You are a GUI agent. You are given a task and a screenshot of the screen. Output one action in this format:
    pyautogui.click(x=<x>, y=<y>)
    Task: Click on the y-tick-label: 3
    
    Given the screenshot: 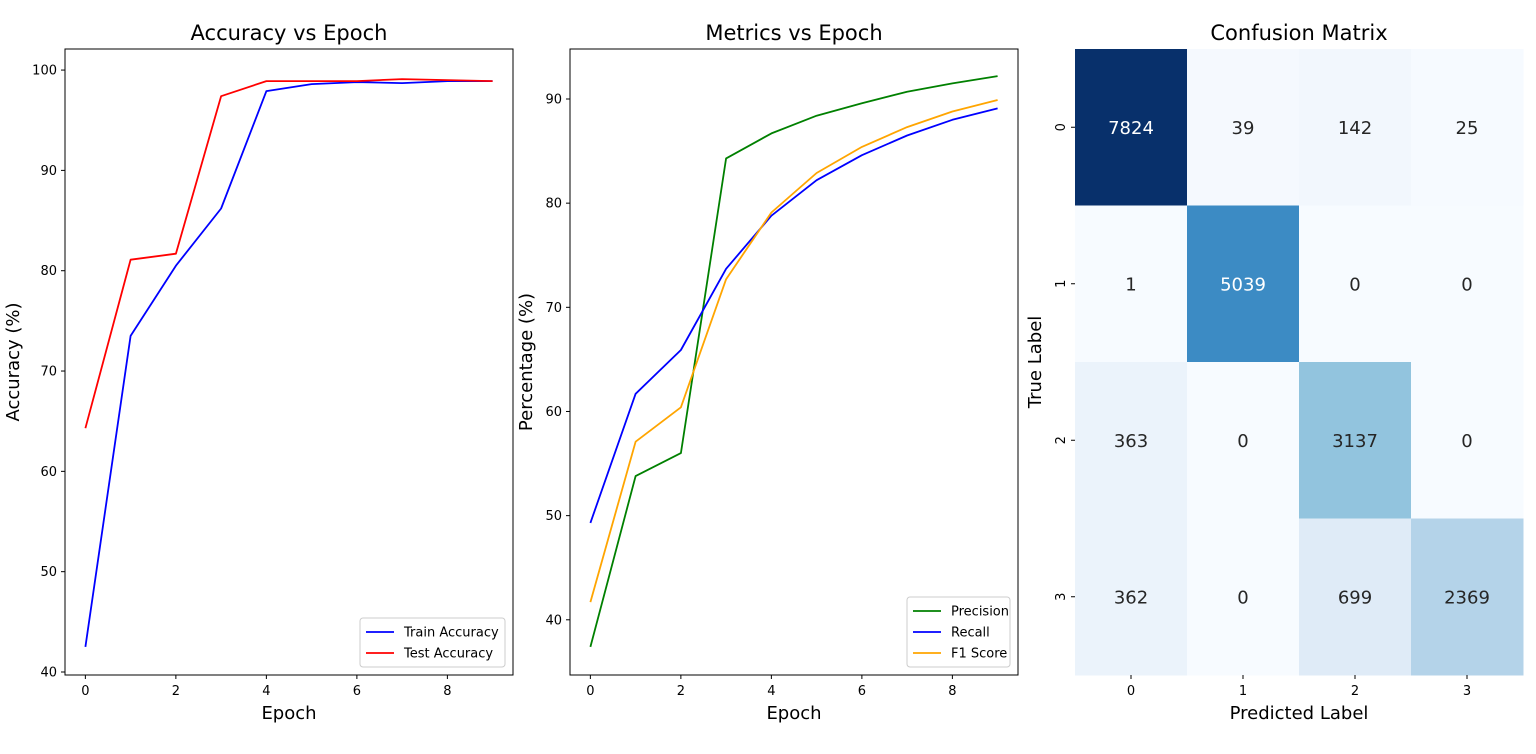 What is the action you would take?
    pyautogui.click(x=1061, y=597)
    